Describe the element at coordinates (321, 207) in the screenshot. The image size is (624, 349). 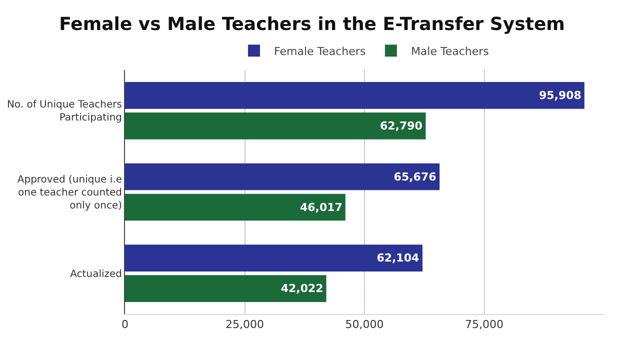
I see `data-label: 46,017` at that location.